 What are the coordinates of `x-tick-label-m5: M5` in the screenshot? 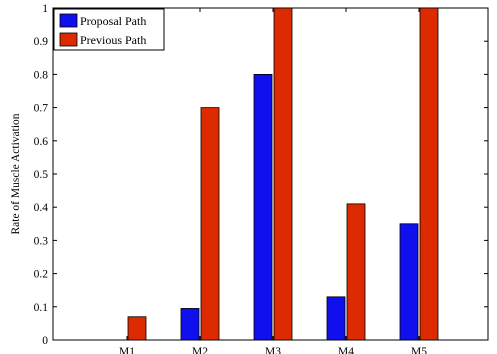 It's located at (419, 350).